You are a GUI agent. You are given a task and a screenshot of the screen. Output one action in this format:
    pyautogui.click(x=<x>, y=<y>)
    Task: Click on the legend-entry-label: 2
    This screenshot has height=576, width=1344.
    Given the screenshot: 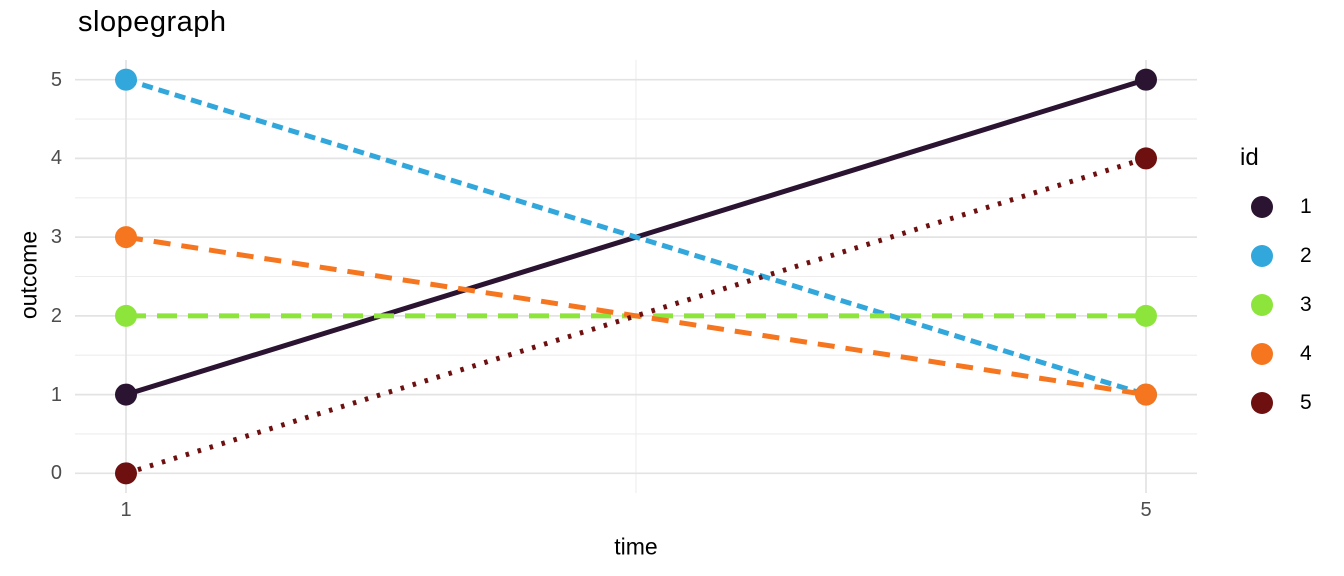 What is the action you would take?
    pyautogui.click(x=1306, y=255)
    